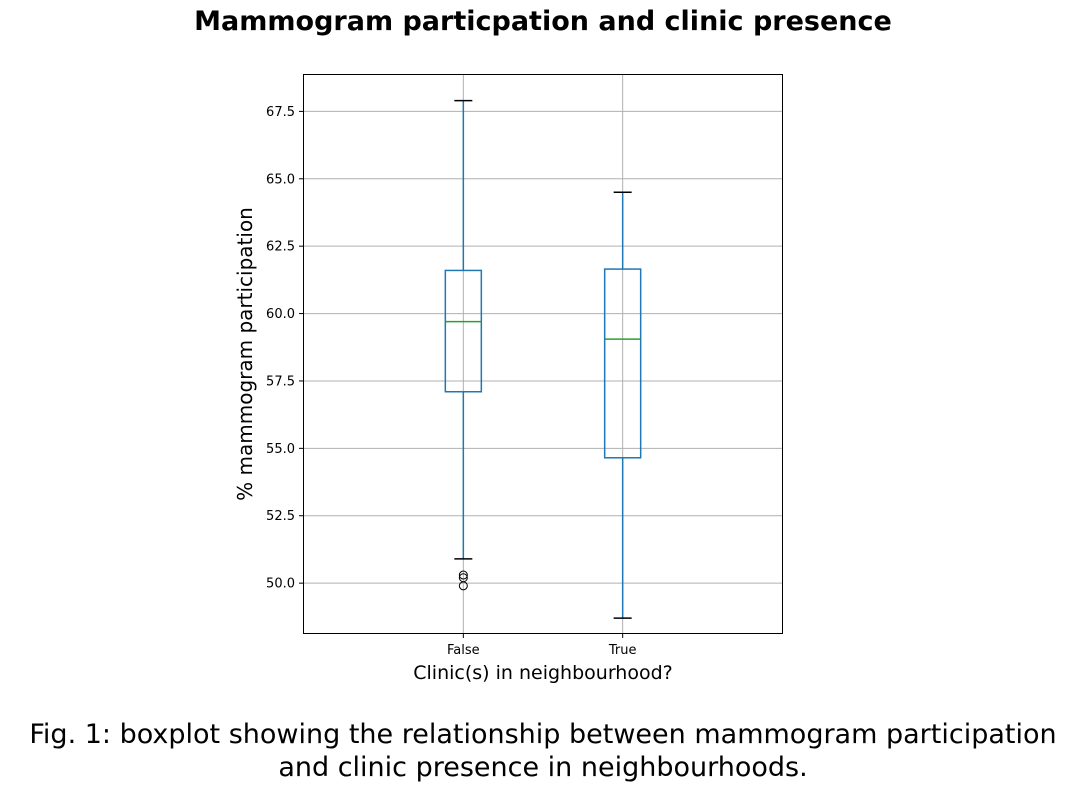  I want to click on box-true, so click(622, 405).